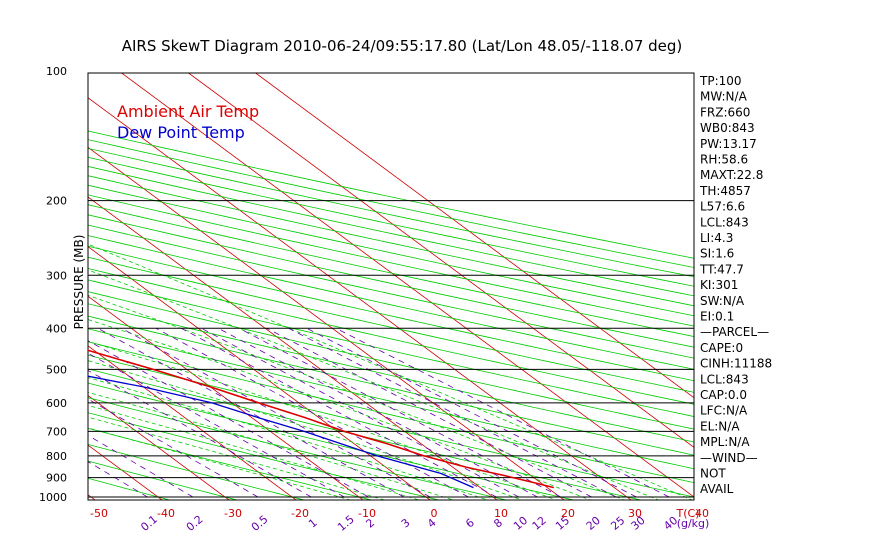 This screenshot has width=870, height=560. Describe the element at coordinates (717, 254) in the screenshot. I see `index-label: SI:1.6` at that location.